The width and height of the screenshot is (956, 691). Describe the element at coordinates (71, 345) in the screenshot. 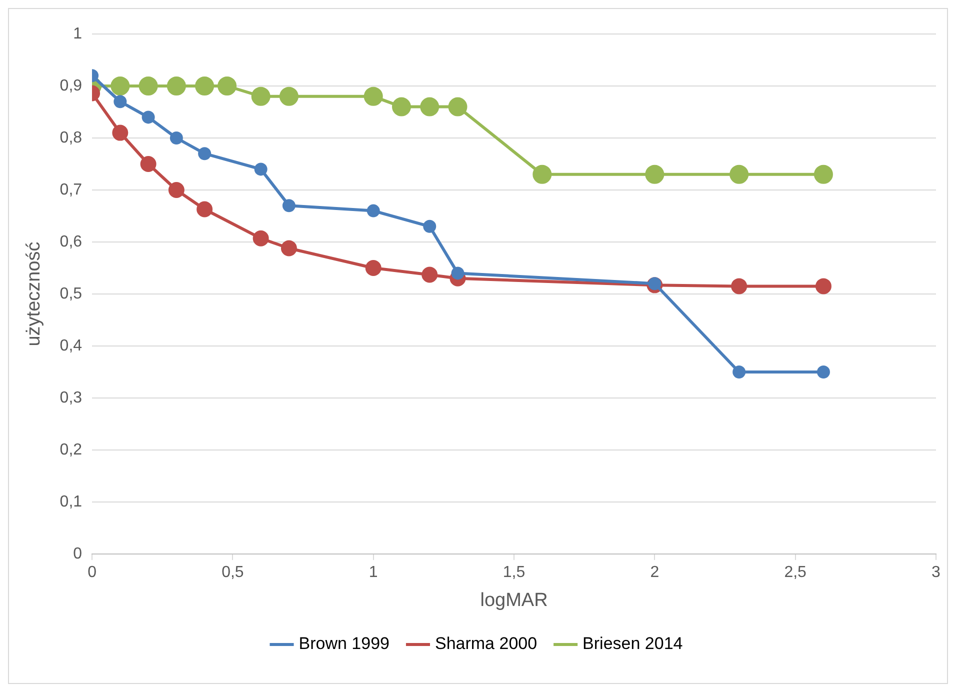

I see `y-tick-label: 0,4` at that location.